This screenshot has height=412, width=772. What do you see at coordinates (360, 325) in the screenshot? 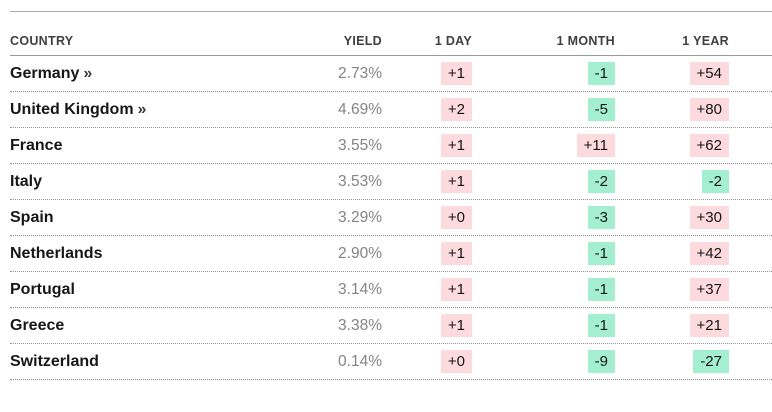
I see `yield-value: 3.38%` at bounding box center [360, 325].